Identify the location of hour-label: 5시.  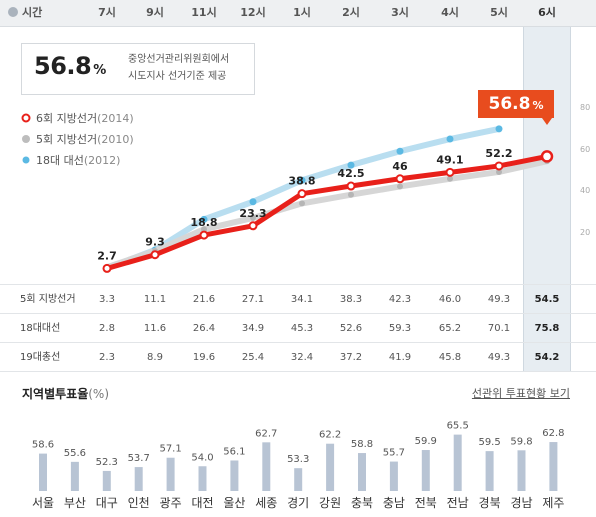
(499, 12).